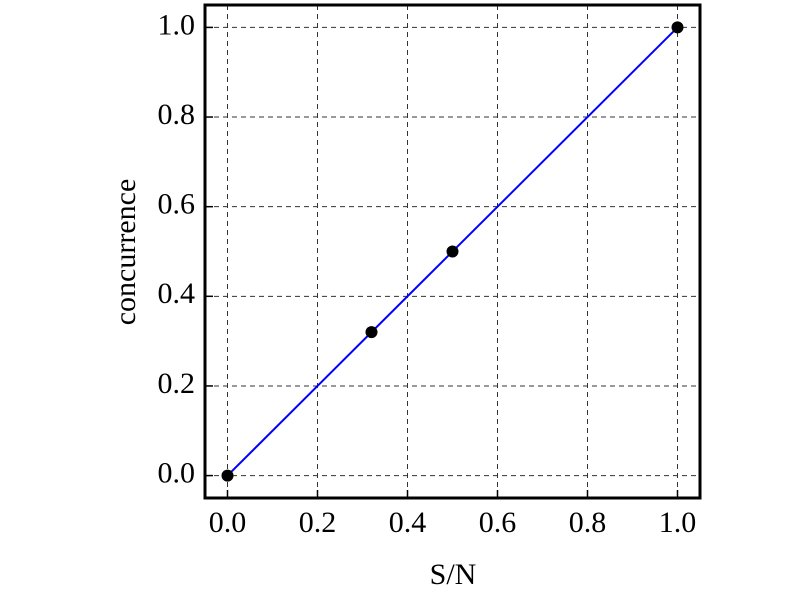  Describe the element at coordinates (177, 24) in the screenshot. I see `y-tick-label: 1.0` at that location.